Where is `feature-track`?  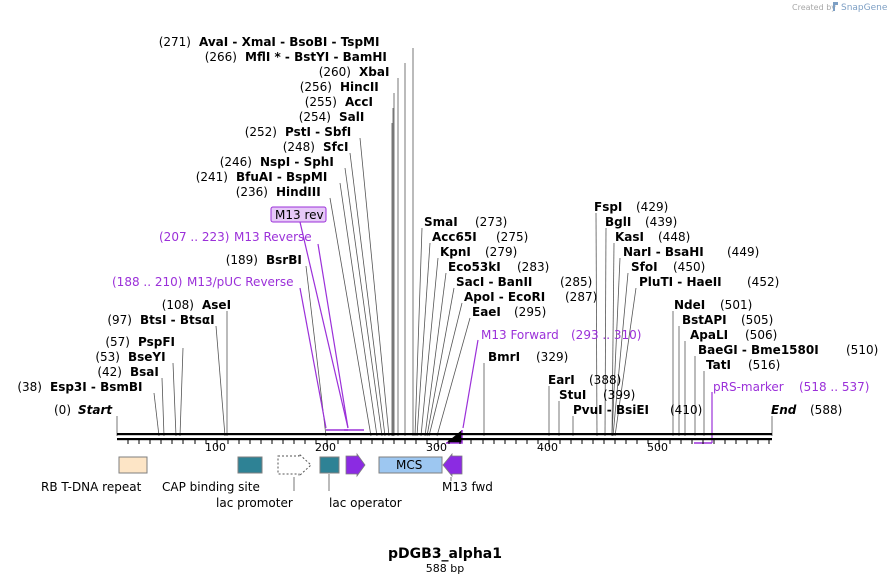
feature-track is located at coordinates (290, 471).